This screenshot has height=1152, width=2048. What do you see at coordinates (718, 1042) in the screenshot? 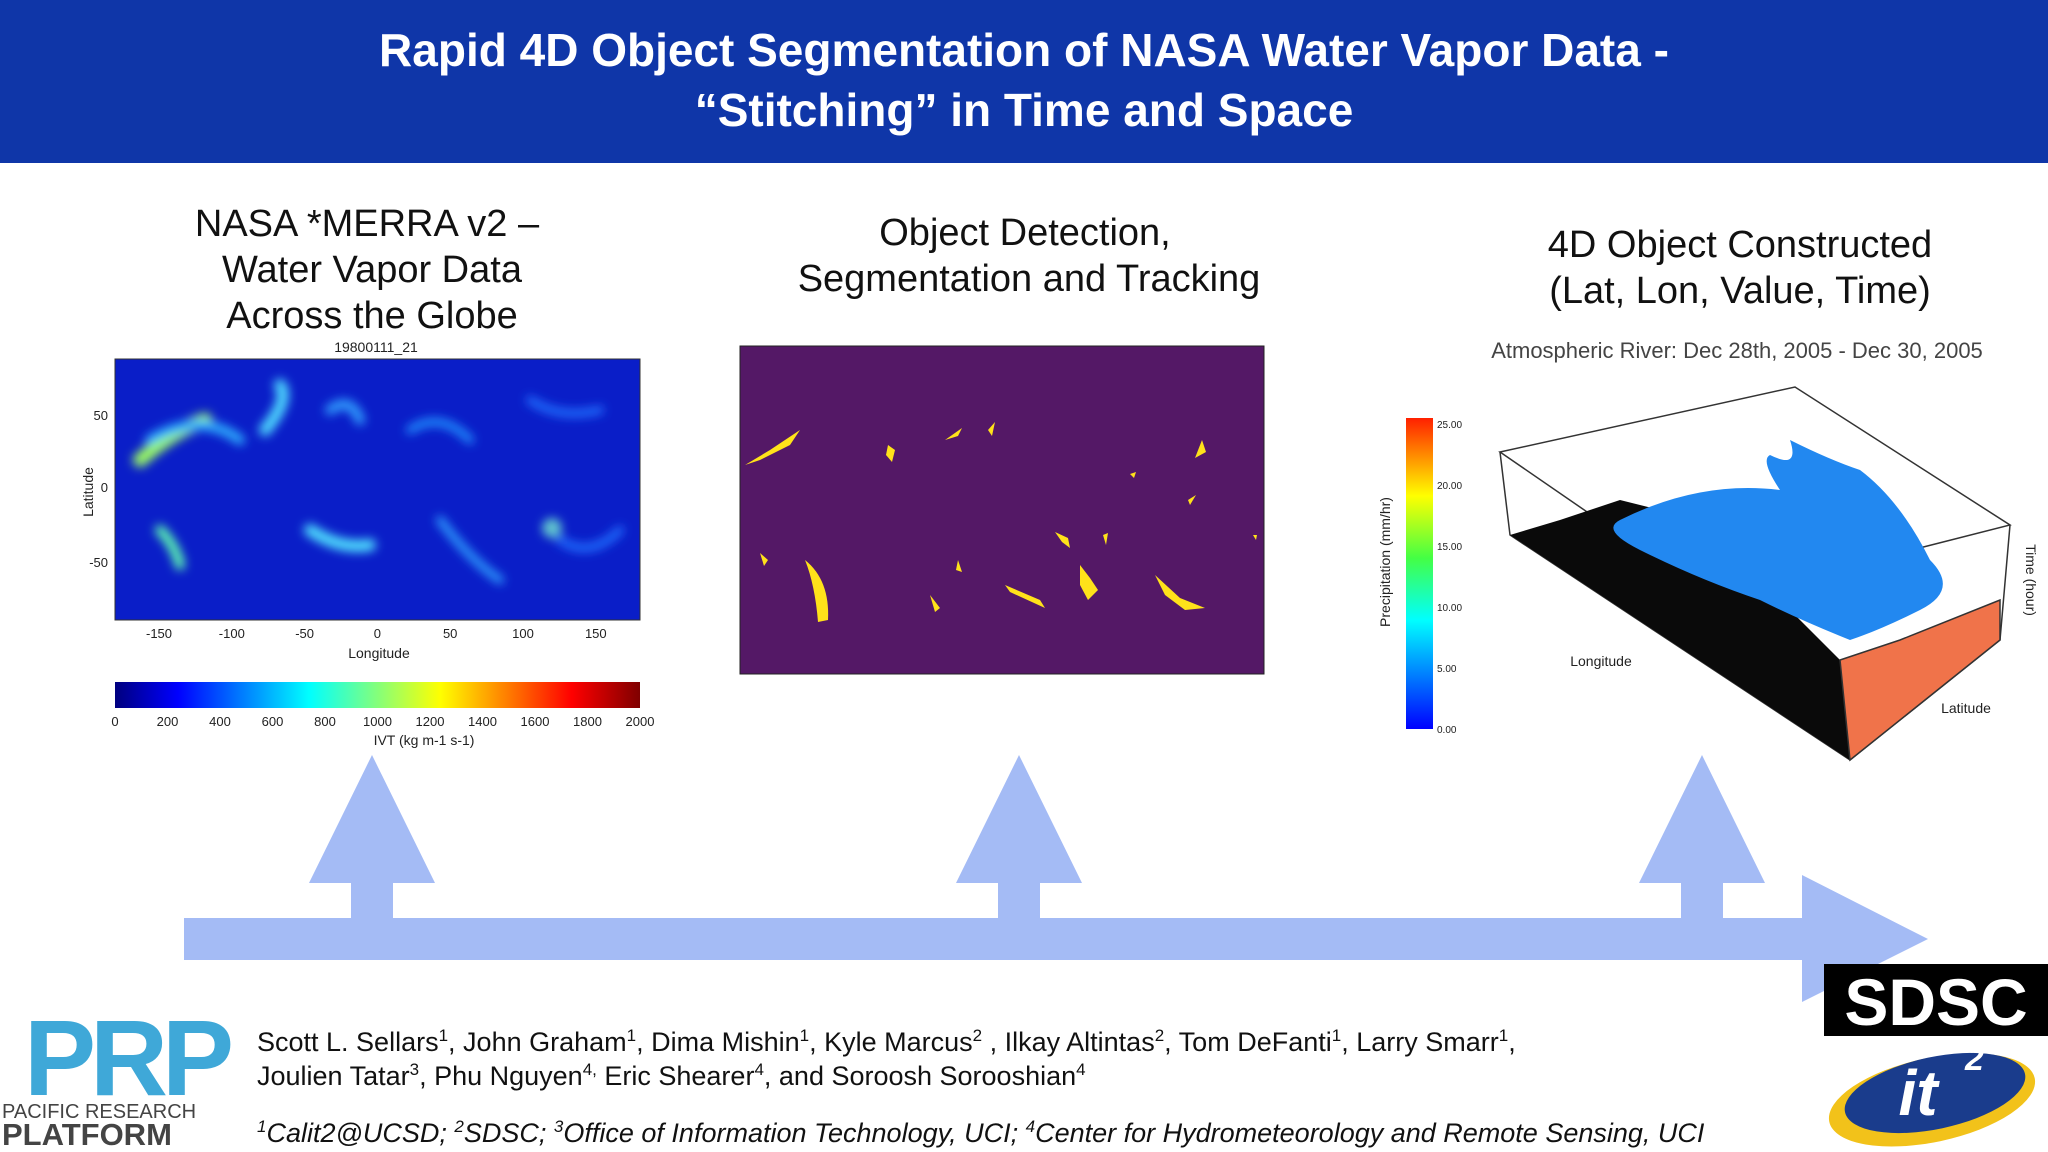
I see `text-run: , Dima Mishin` at bounding box center [718, 1042].